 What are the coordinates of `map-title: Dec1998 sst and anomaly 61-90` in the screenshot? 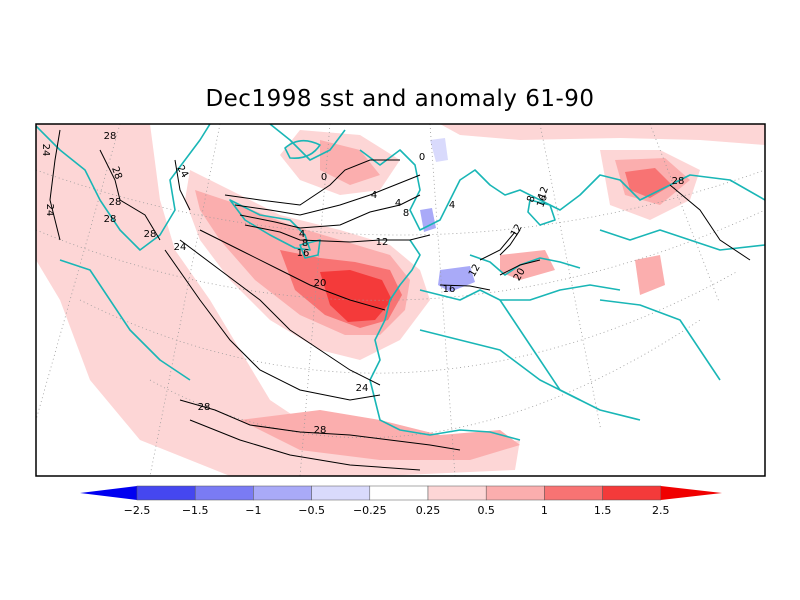 It's located at (400, 99).